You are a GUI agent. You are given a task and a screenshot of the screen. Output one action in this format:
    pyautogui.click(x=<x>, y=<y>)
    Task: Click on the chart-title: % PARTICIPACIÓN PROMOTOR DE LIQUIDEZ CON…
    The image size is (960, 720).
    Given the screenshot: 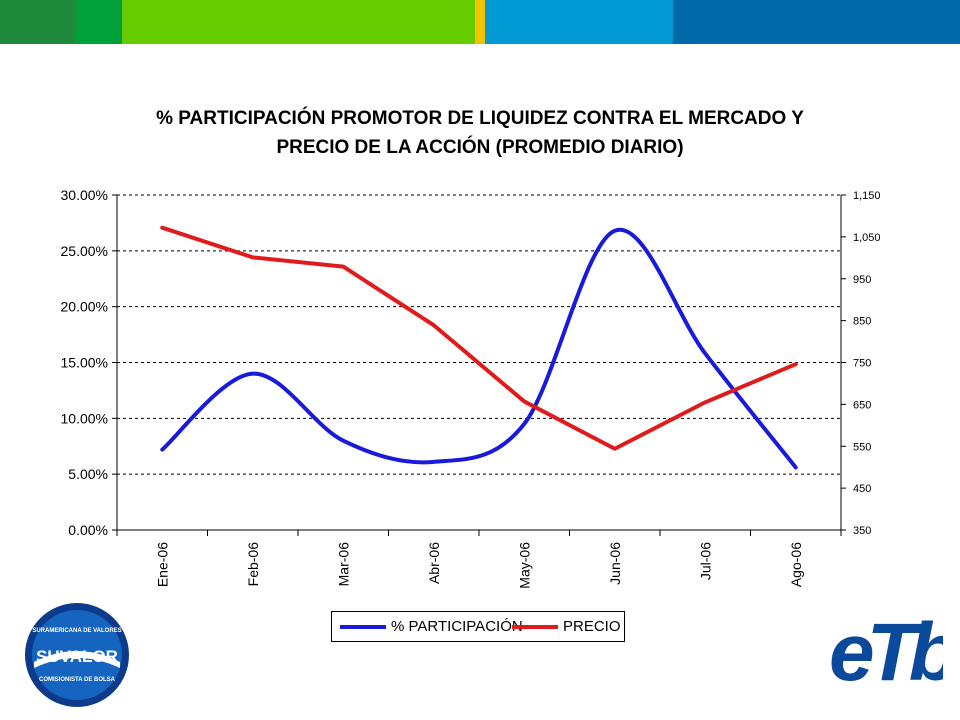 What is the action you would take?
    pyautogui.click(x=480, y=133)
    